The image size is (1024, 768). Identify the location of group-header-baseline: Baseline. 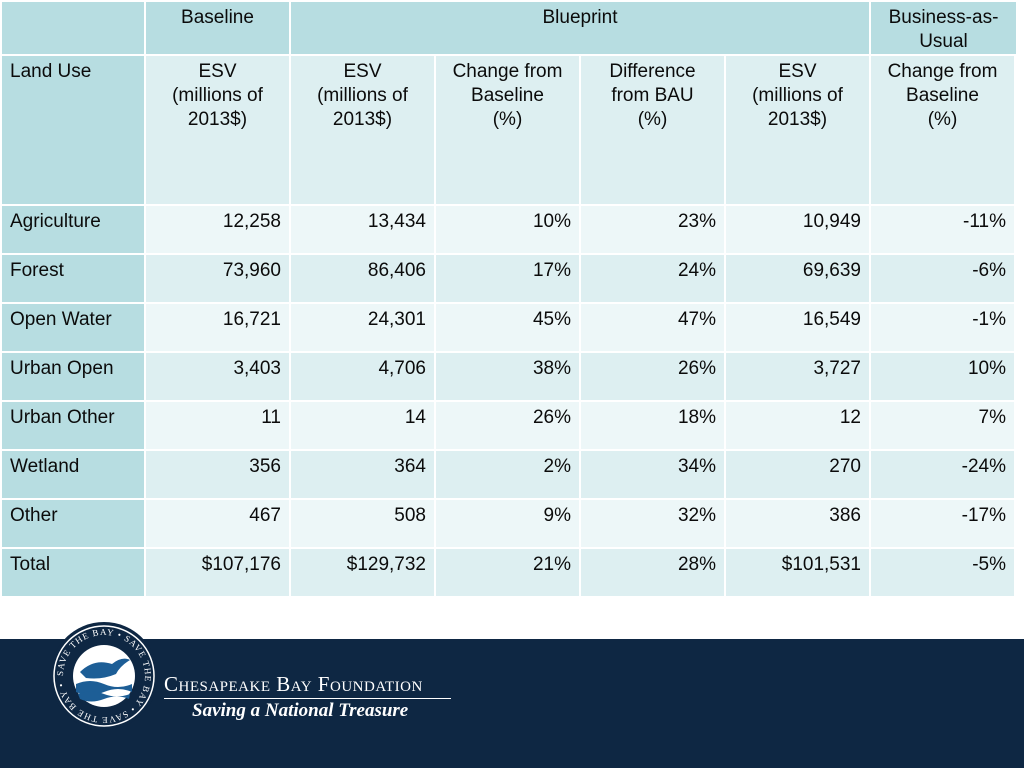
(217, 28).